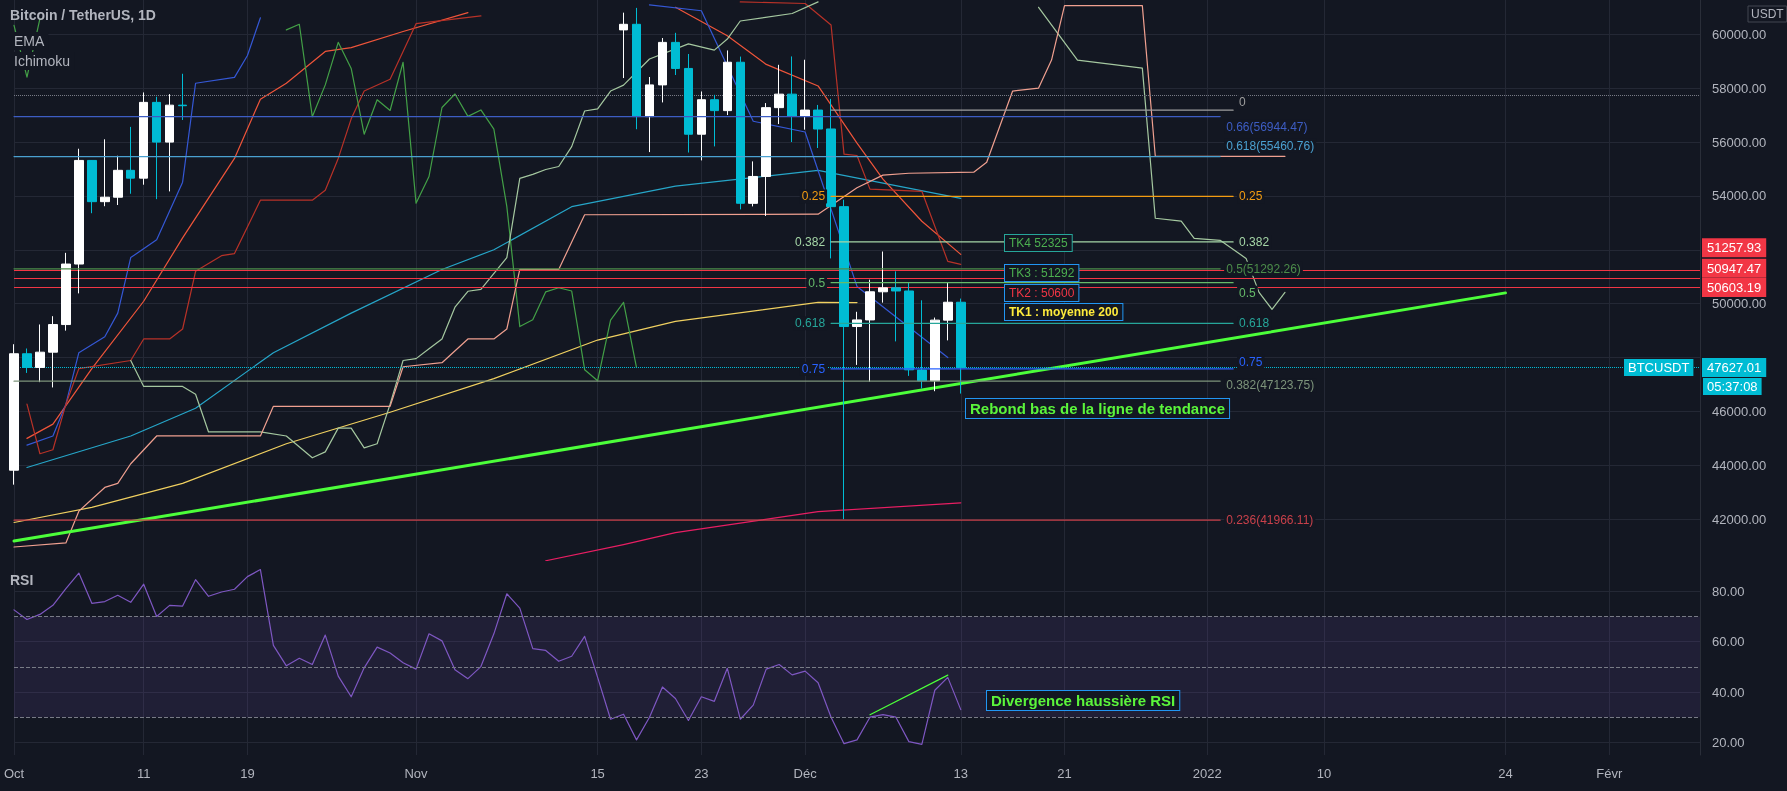 This screenshot has height=791, width=1787. I want to click on series-label: 0.618, so click(810, 323).